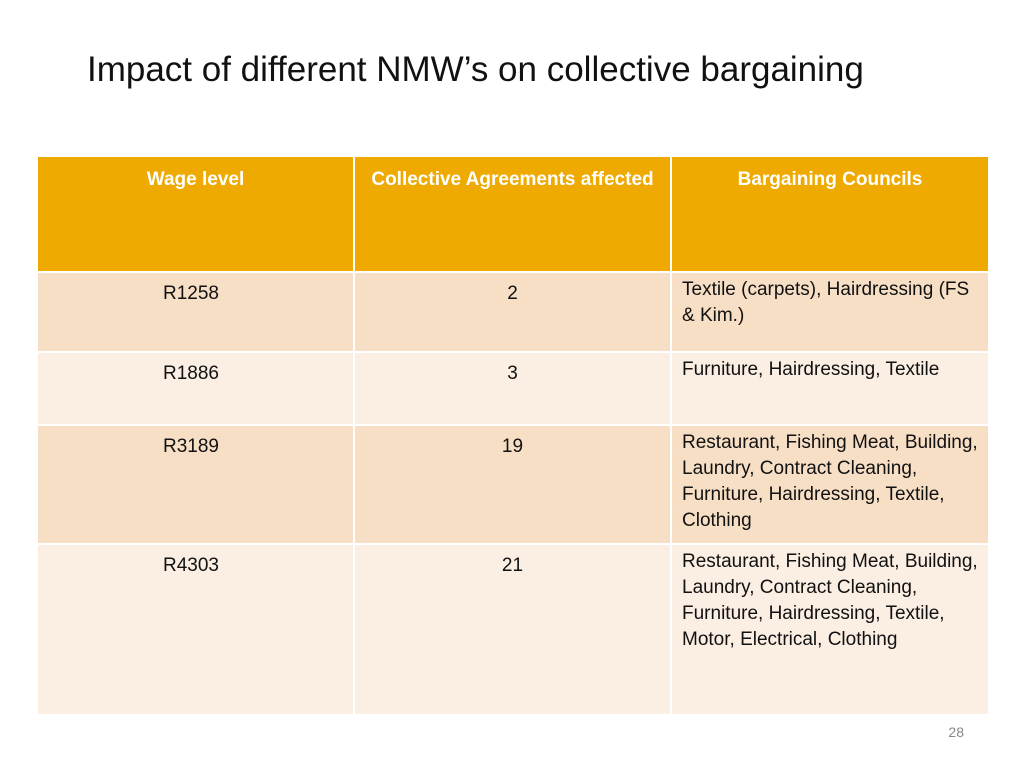 This screenshot has width=1024, height=768. I want to click on wage-level-cell: R4303, so click(195, 629).